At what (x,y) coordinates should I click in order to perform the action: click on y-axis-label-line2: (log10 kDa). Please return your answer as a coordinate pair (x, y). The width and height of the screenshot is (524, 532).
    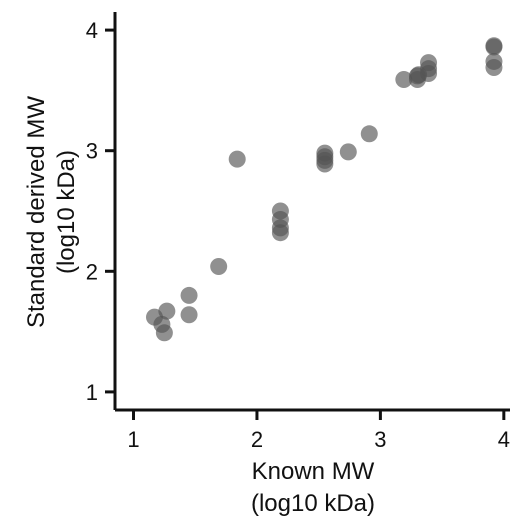
    Looking at the image, I should click on (66, 212).